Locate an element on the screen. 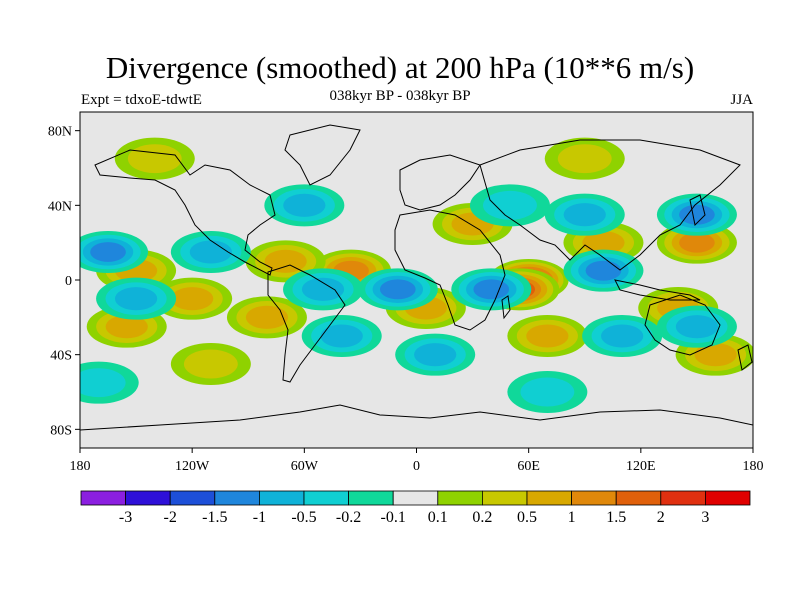  lat-tick-label: 80N is located at coordinates (60, 132).